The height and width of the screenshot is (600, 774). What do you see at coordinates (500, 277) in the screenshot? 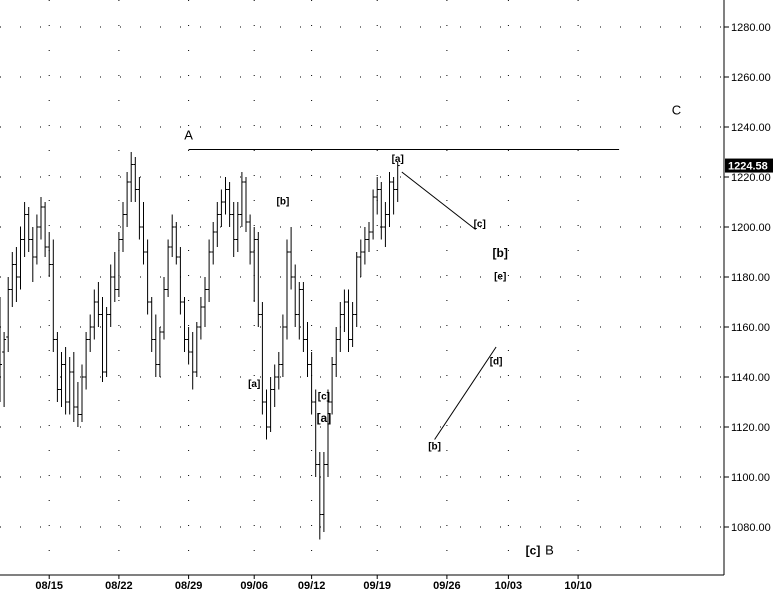
I see `wave-label: [e]` at bounding box center [500, 277].